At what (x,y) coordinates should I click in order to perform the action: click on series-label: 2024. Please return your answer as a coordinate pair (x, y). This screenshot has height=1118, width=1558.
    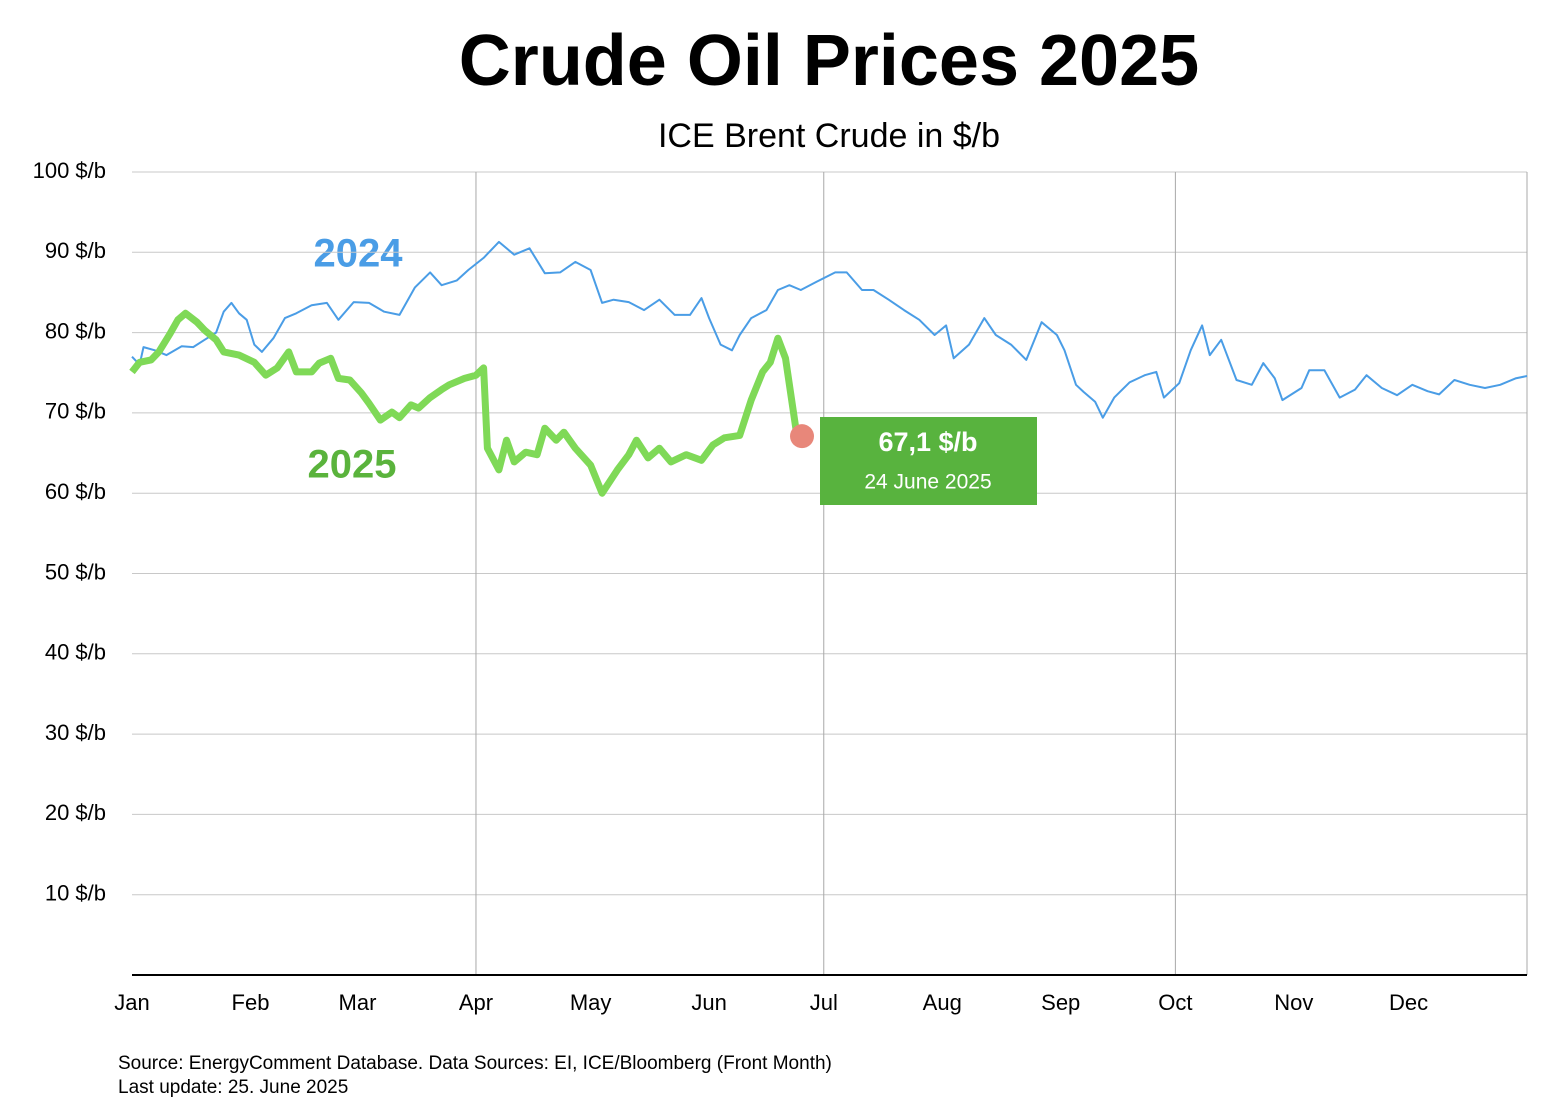
    Looking at the image, I should click on (359, 254).